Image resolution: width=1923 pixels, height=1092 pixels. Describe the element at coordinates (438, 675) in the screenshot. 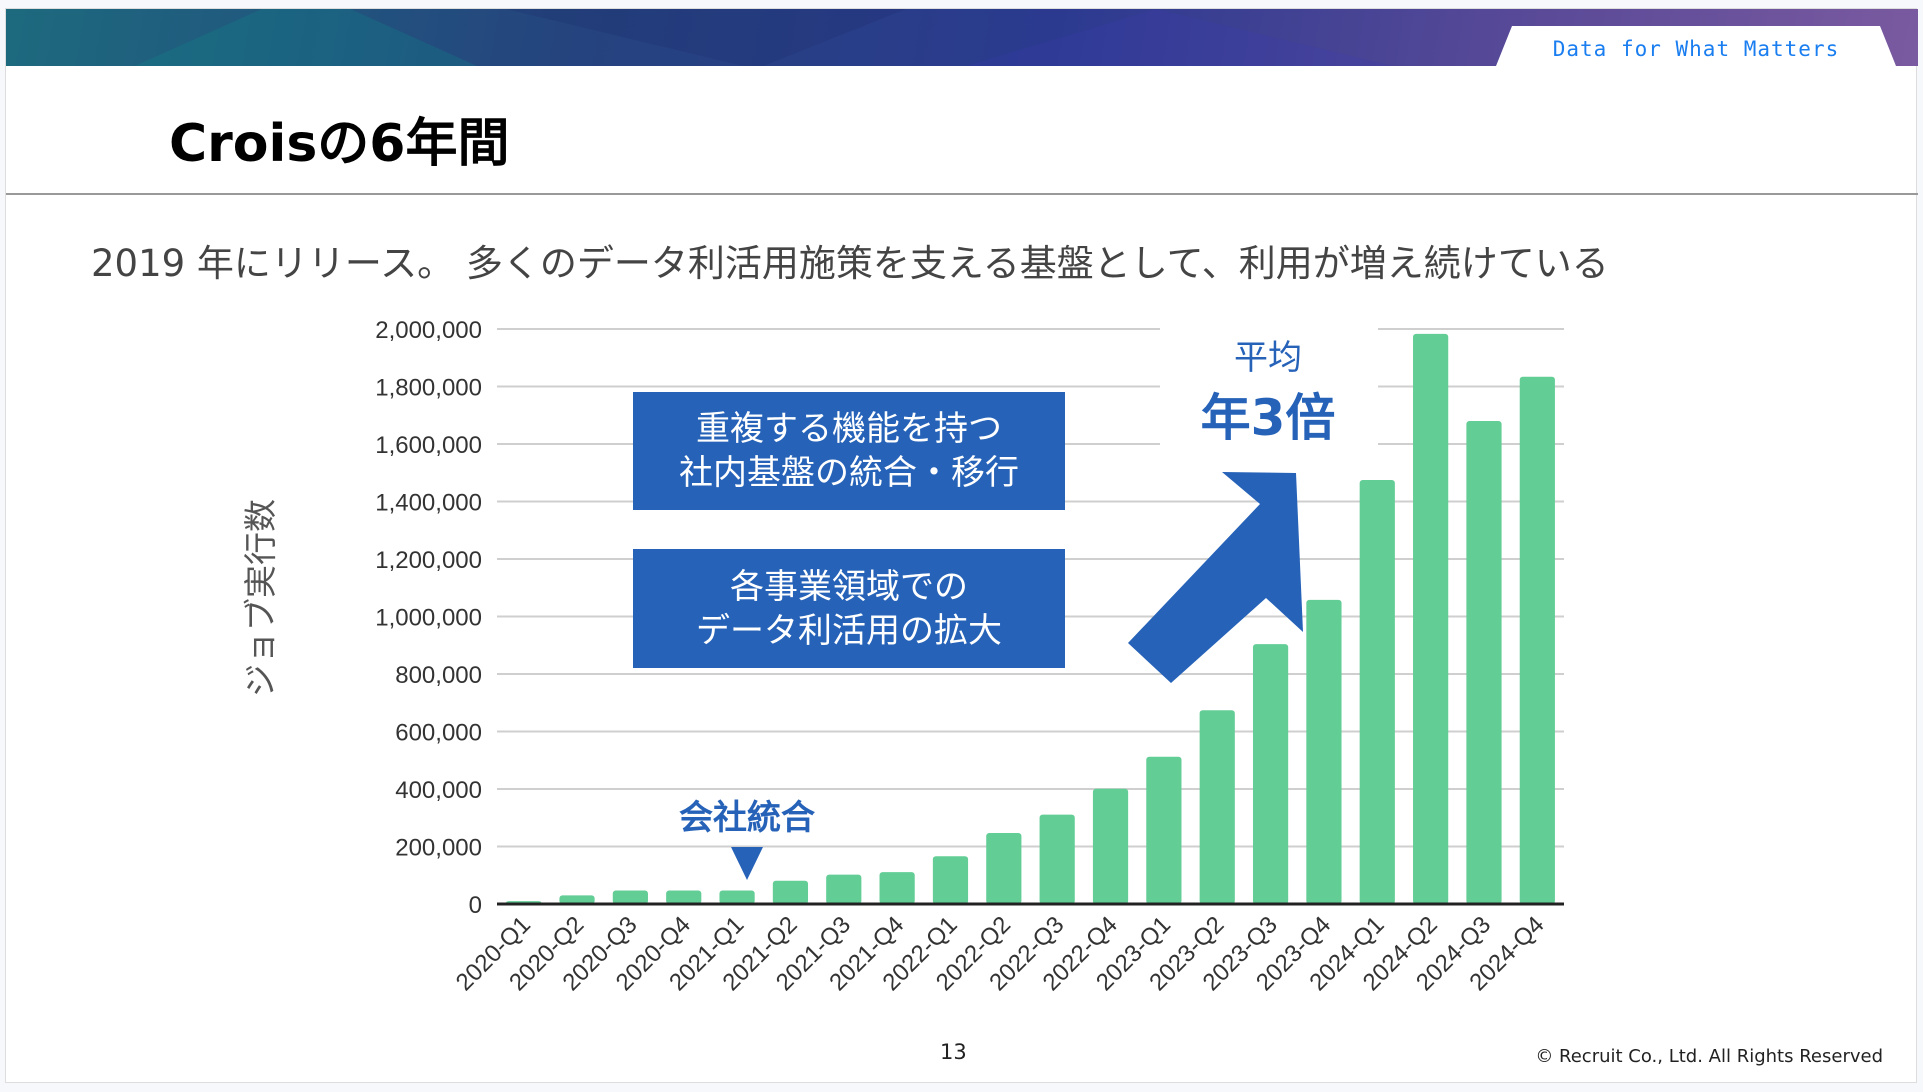

I see `y-tick-label: 800,000` at that location.